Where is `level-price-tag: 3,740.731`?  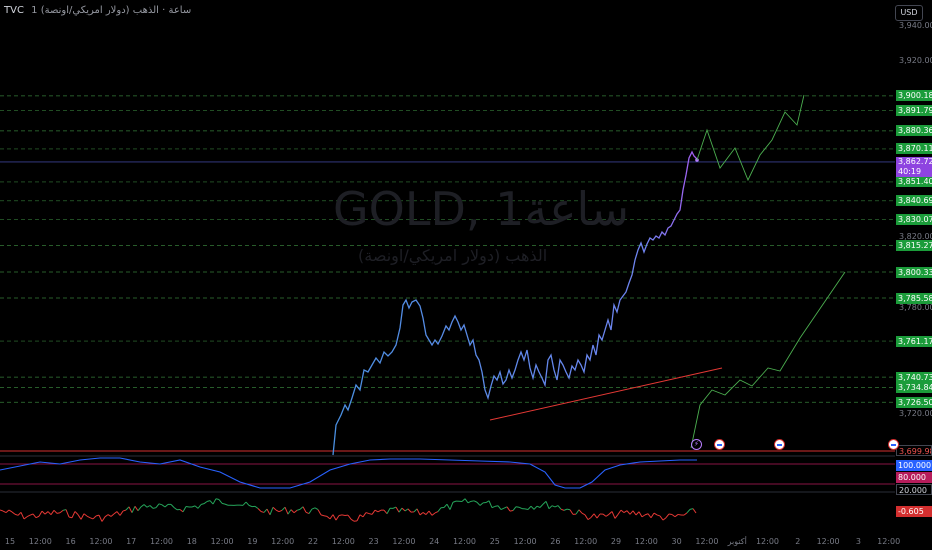
level-price-tag: 3,740.731 is located at coordinates (914, 377).